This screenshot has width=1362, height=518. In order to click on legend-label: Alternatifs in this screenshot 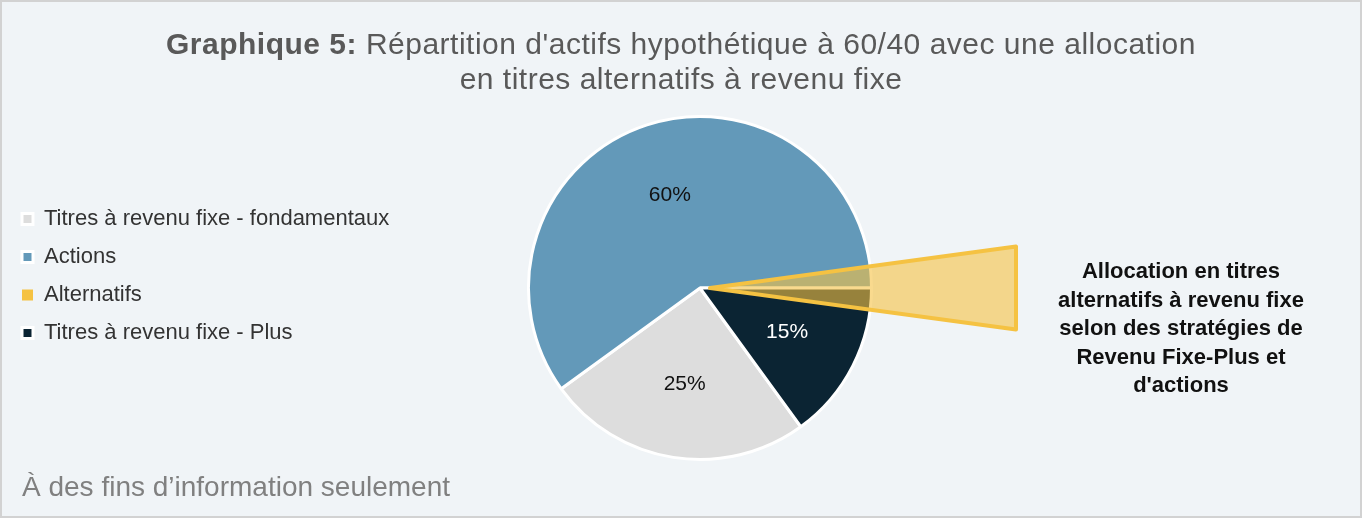, I will do `click(93, 294)`.